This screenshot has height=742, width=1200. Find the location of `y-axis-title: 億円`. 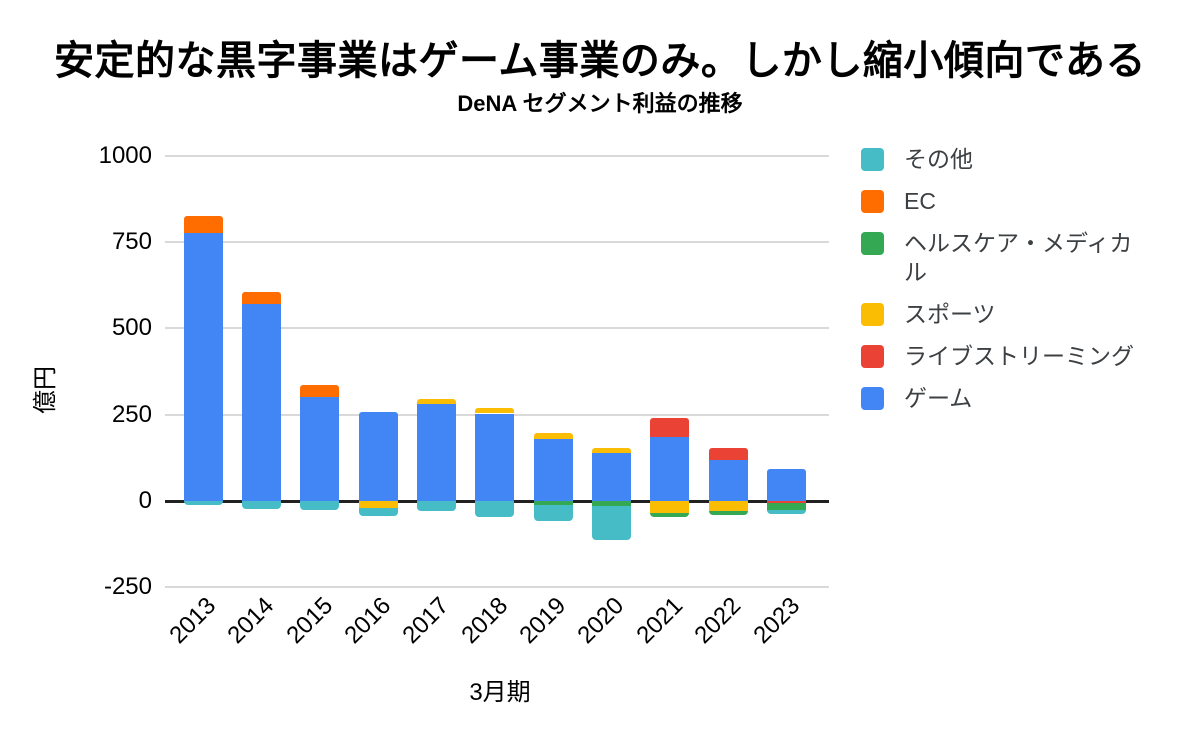

y-axis-title: 億円 is located at coordinates (45, 390).